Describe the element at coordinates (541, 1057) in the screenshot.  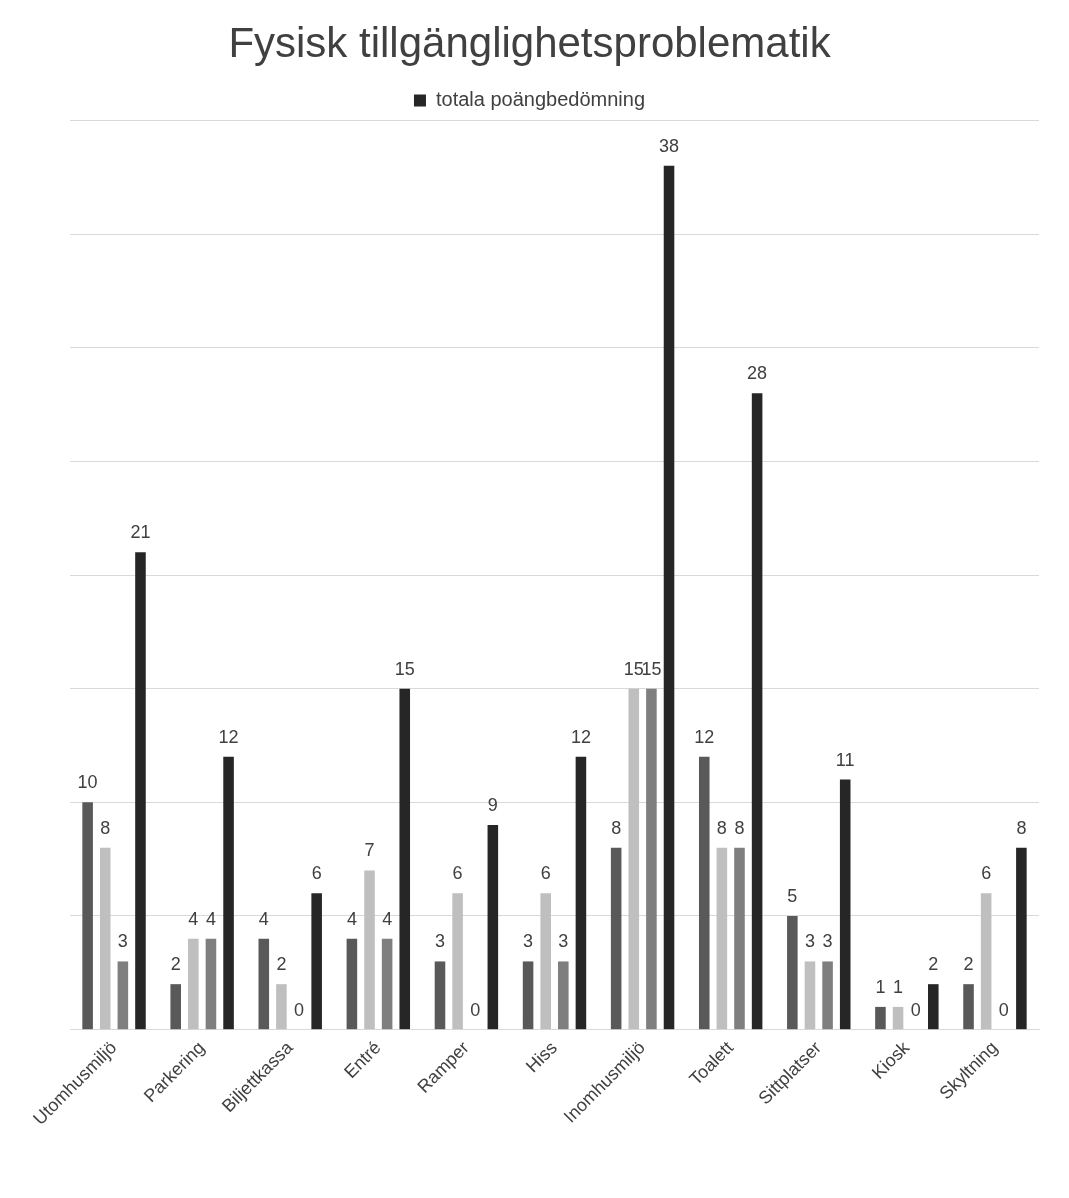
I see `x-tick-label: Hiss` at that location.